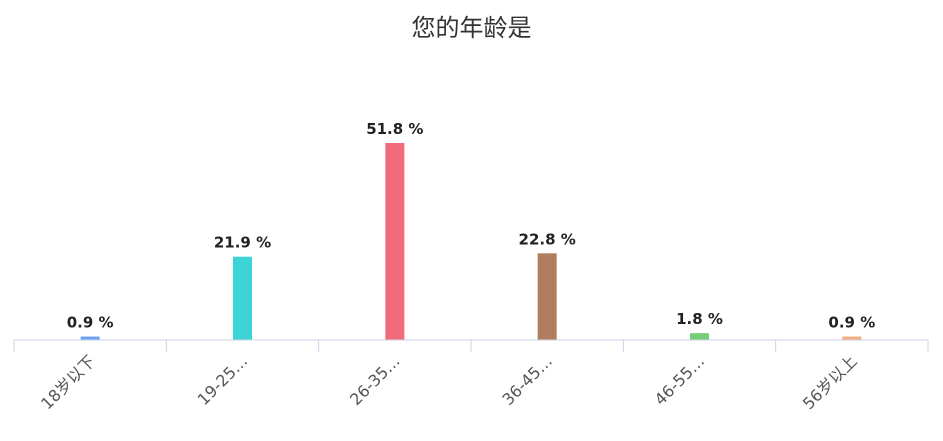  What do you see at coordinates (471, 345) in the screenshot?
I see `x-axis` at bounding box center [471, 345].